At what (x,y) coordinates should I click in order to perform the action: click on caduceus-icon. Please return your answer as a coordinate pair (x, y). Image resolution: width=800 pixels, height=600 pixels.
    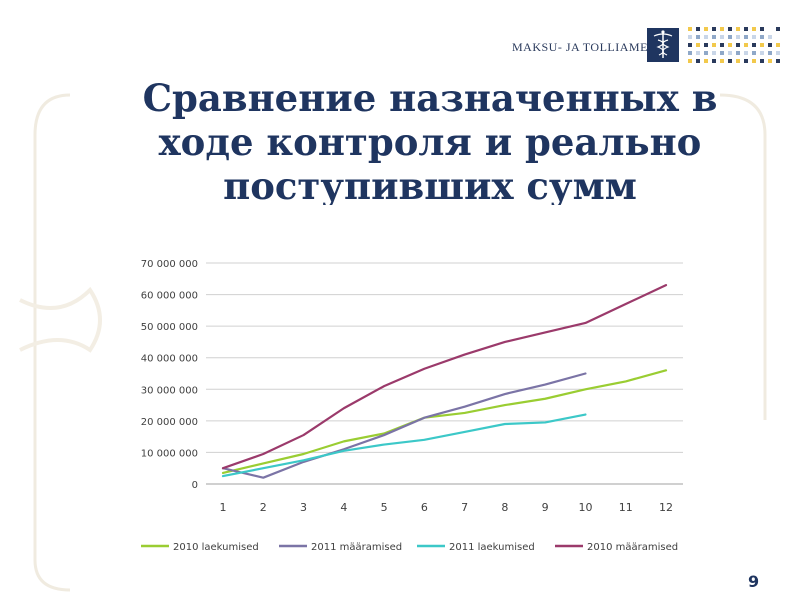
    Looking at the image, I should click on (663, 45).